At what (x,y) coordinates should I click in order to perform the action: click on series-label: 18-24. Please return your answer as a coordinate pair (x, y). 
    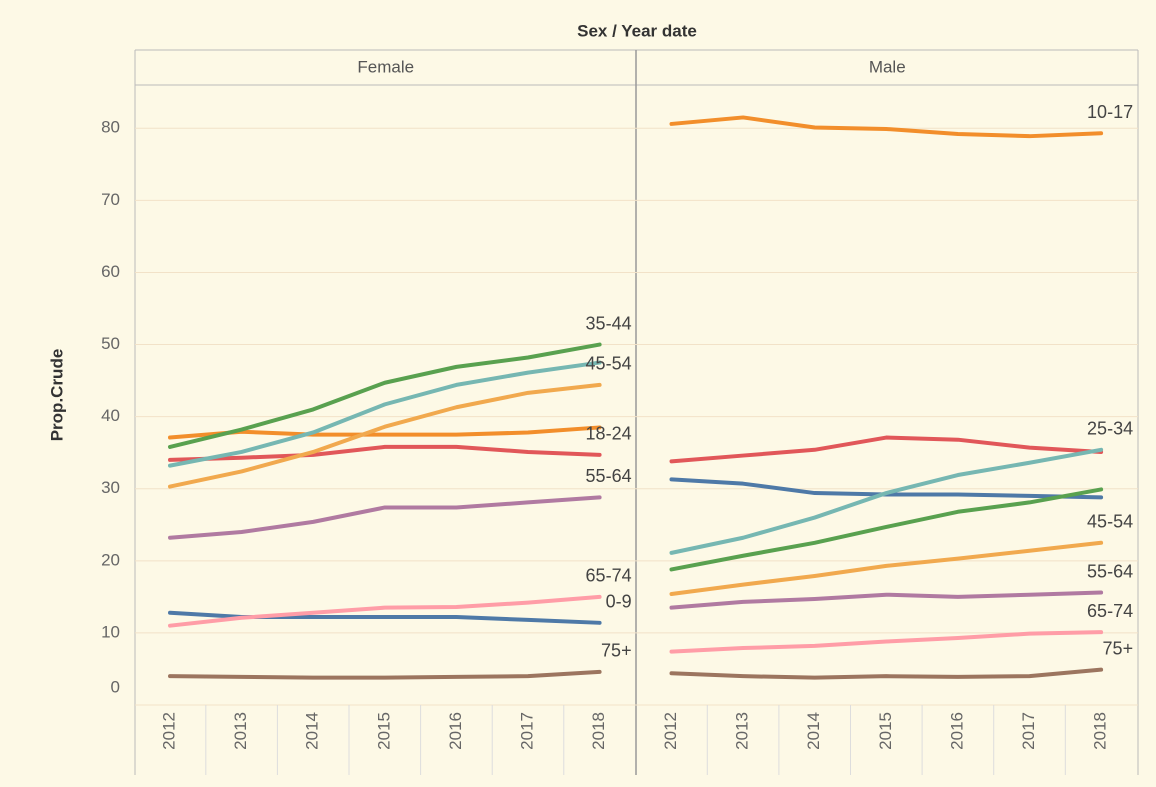
    Looking at the image, I should click on (609, 434).